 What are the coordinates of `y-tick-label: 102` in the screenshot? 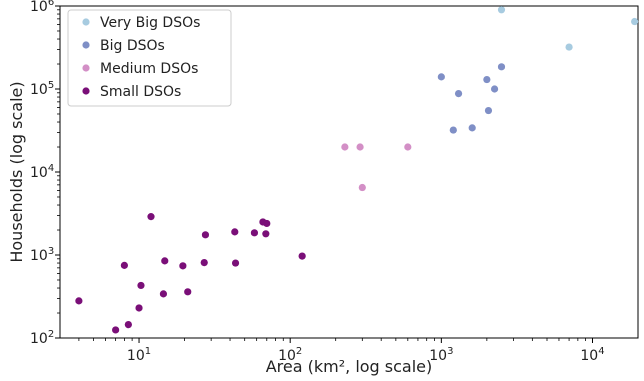 It's located at (42, 338).